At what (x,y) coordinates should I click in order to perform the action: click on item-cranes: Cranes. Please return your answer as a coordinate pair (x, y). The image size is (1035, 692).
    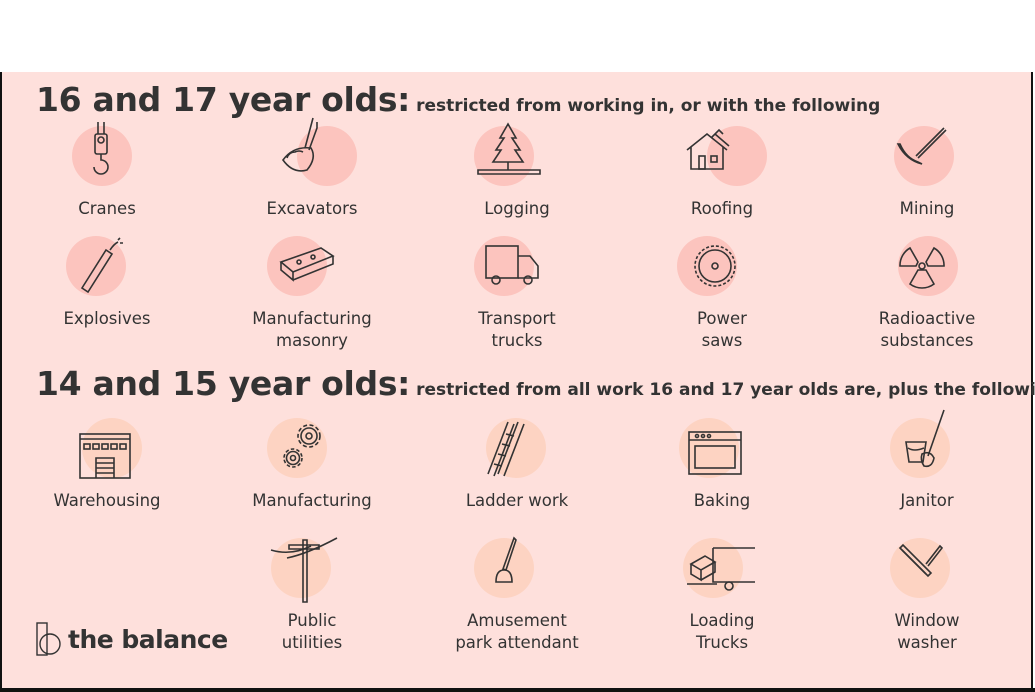
    Looking at the image, I should click on (107, 168).